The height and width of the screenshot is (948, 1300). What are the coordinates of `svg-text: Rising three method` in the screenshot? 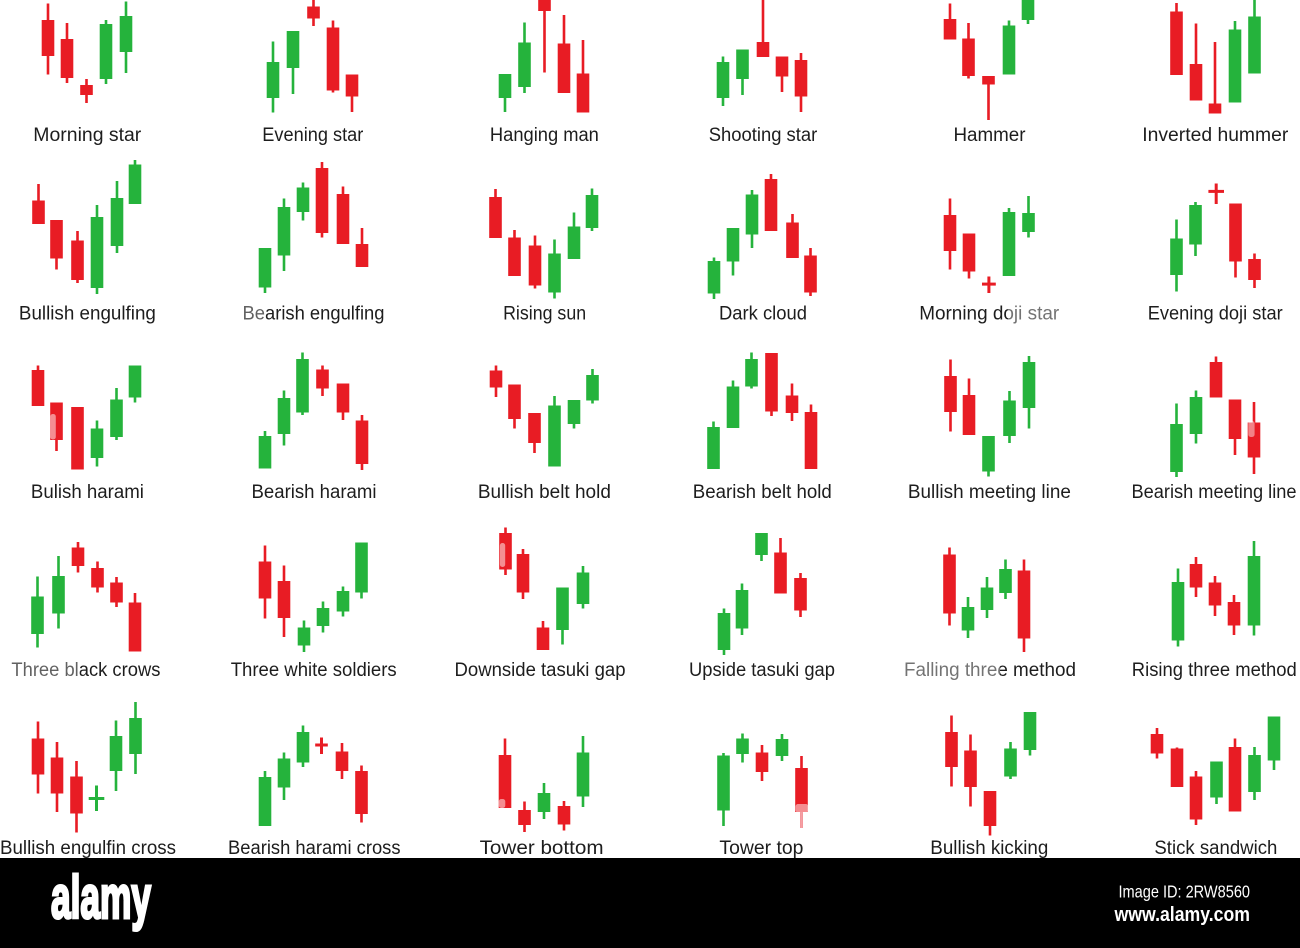 It's located at (1214, 670).